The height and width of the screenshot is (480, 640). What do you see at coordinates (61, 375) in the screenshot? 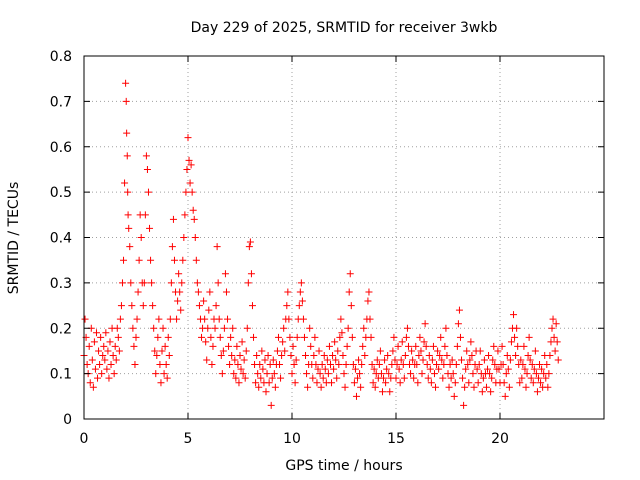
I see `y-tick-label: 0.1` at bounding box center [61, 375].